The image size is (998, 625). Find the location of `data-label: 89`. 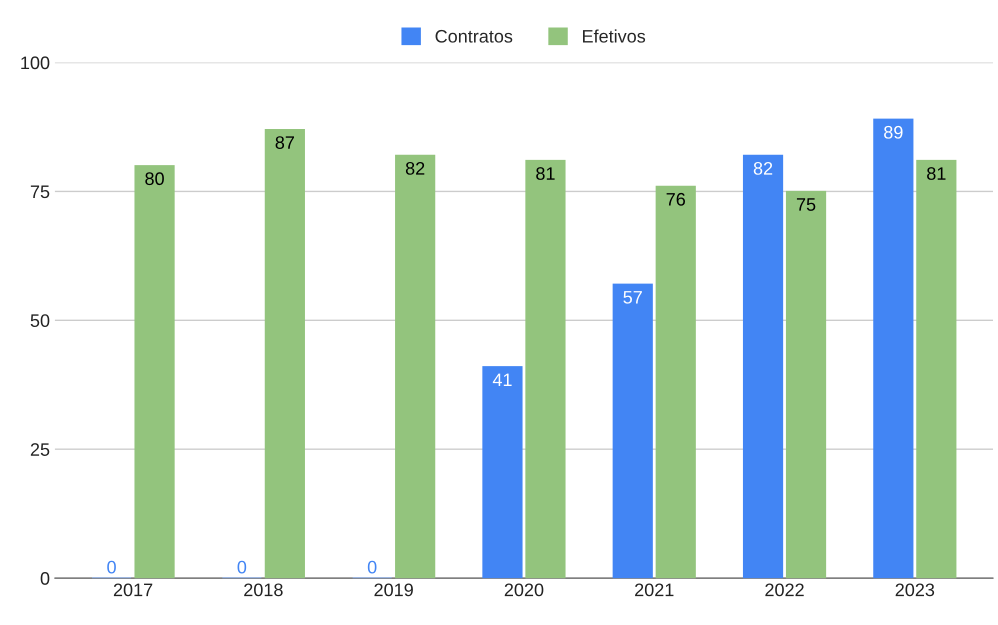

data-label: 89 is located at coordinates (893, 132).